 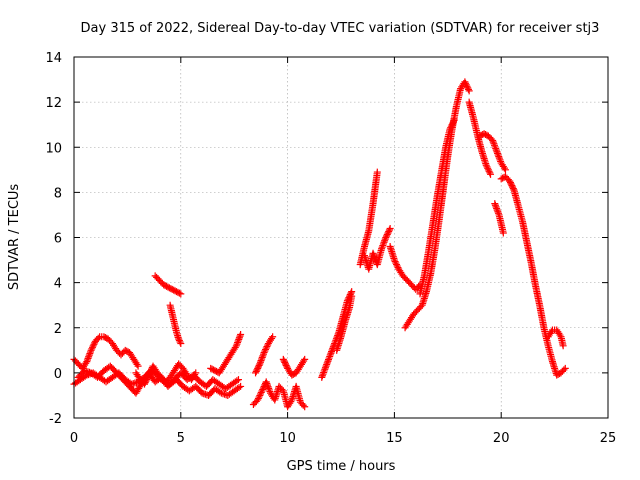 I want to click on x-tick-labels: 0 5 10 15 20 25, so click(x=343, y=438).